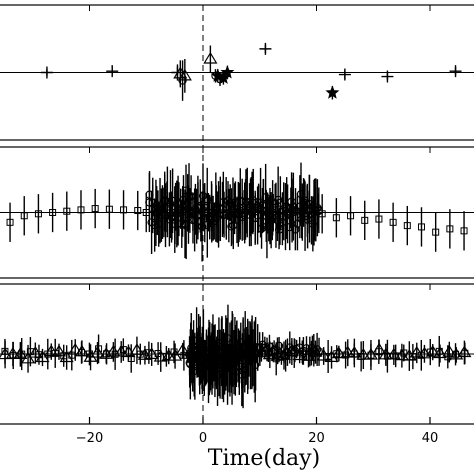 This screenshot has width=474, height=474. I want to click on x-axis-label: Time(day), so click(264, 458).